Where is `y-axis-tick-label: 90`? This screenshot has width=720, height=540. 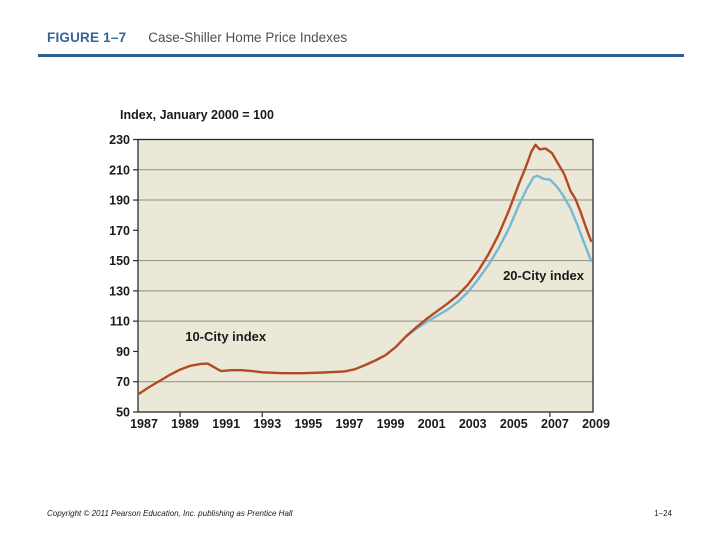 y-axis-tick-label: 90 is located at coordinates (123, 352).